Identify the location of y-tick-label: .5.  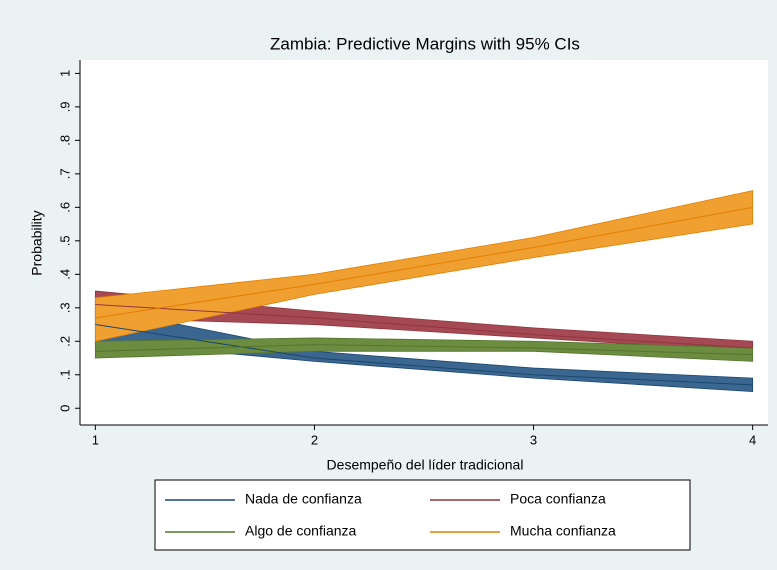
(64, 240).